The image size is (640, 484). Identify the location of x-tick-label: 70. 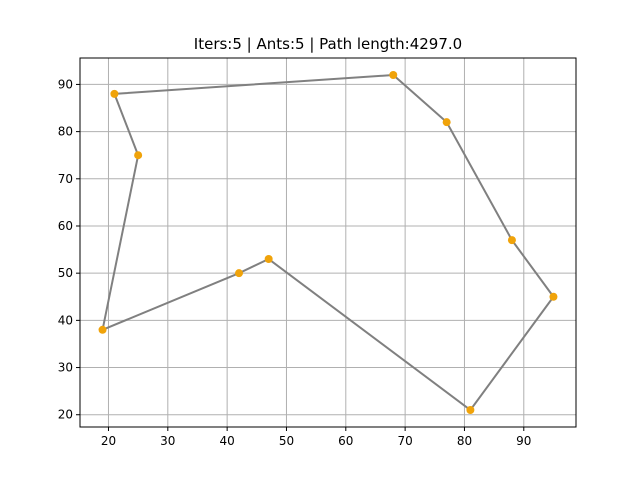
(404, 441).